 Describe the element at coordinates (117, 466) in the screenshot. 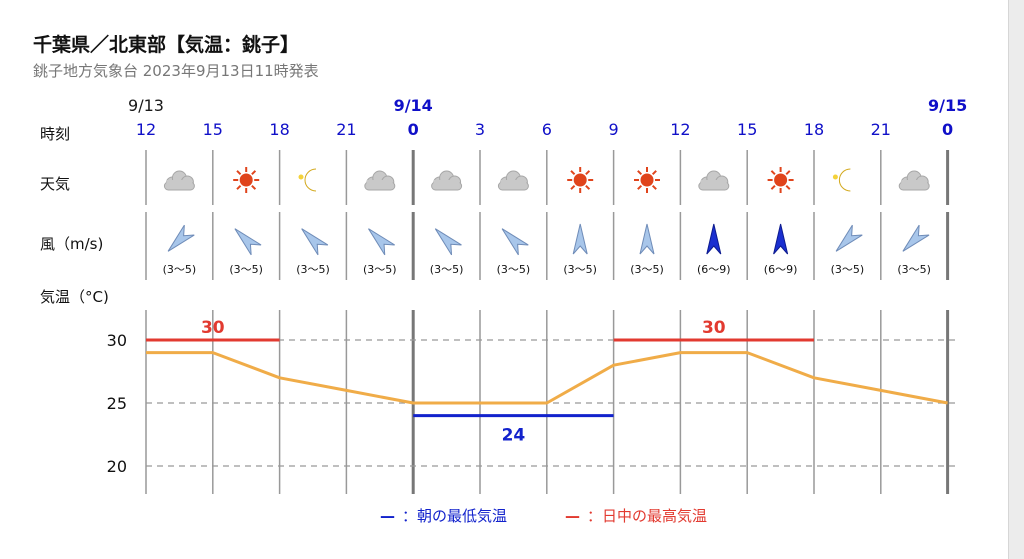

I see `y-tick-label: 20` at that location.